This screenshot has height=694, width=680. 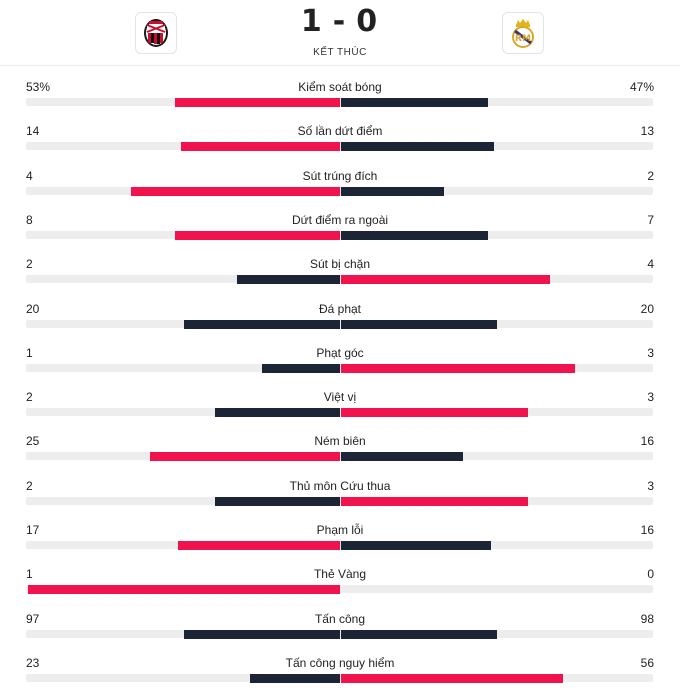 What do you see at coordinates (647, 308) in the screenshot?
I see `away-stat-value: 20` at bounding box center [647, 308].